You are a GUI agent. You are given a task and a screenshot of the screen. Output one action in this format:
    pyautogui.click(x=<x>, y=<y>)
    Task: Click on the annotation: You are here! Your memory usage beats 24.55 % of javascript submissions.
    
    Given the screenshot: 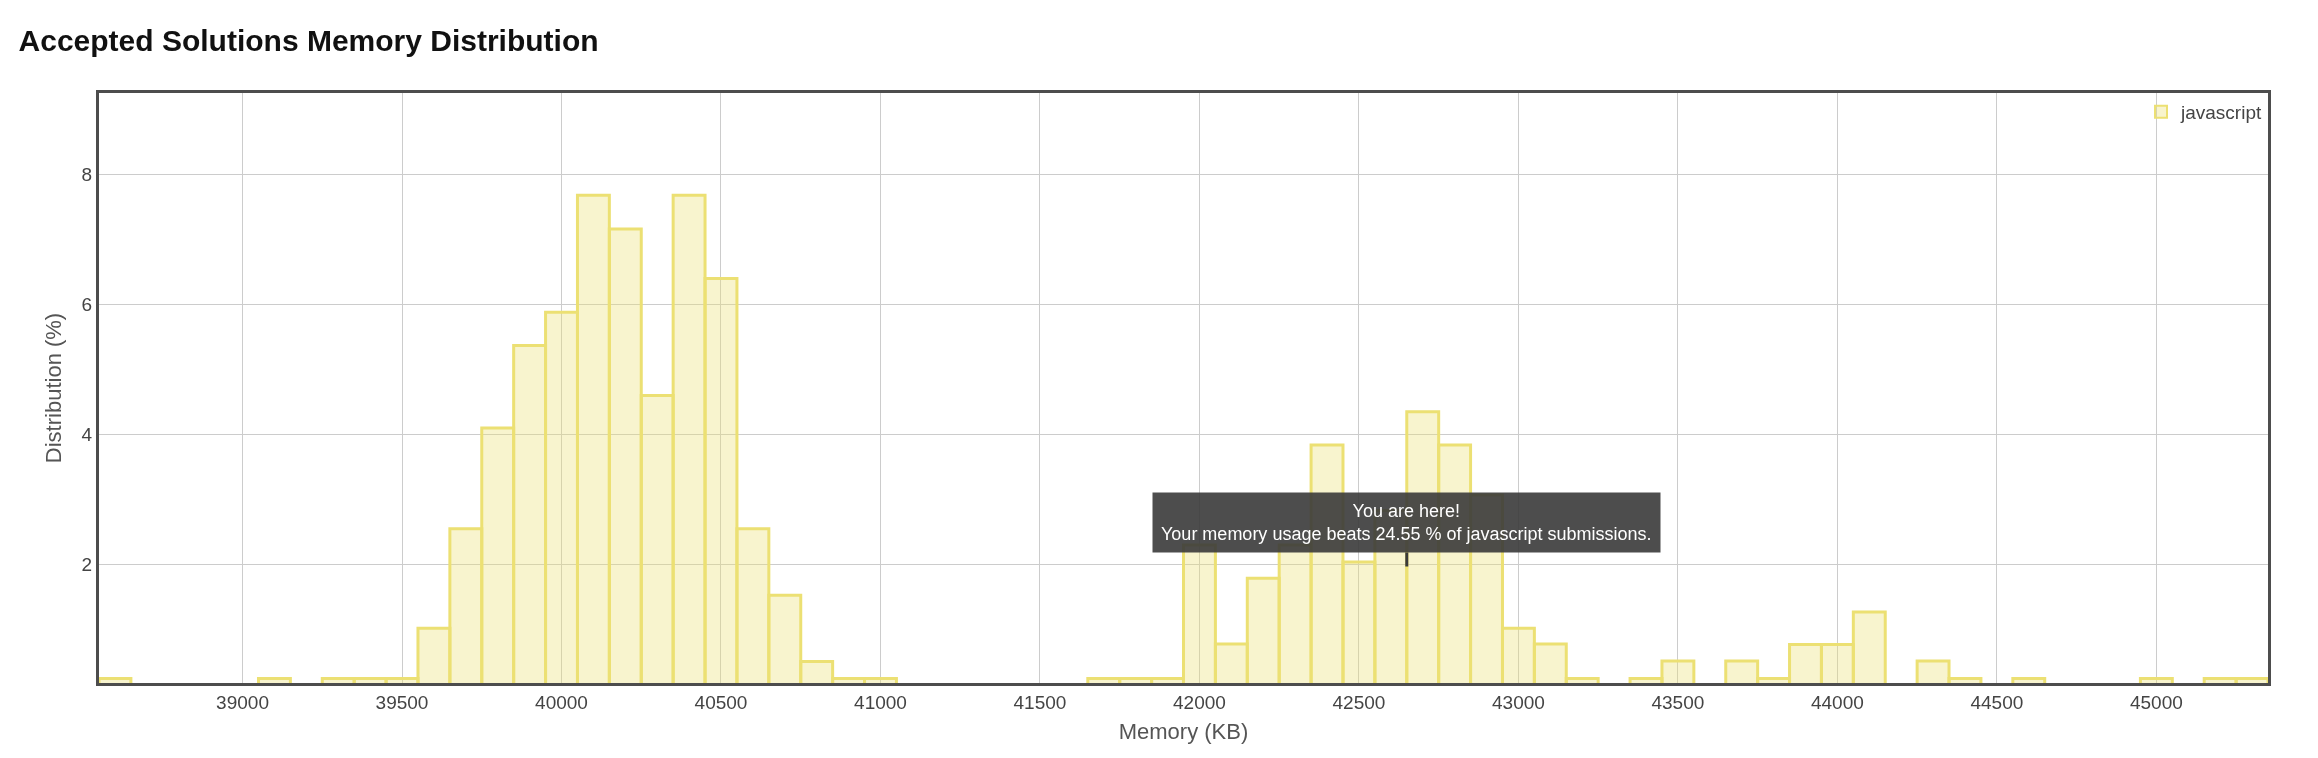 What is the action you would take?
    pyautogui.click(x=1406, y=523)
    